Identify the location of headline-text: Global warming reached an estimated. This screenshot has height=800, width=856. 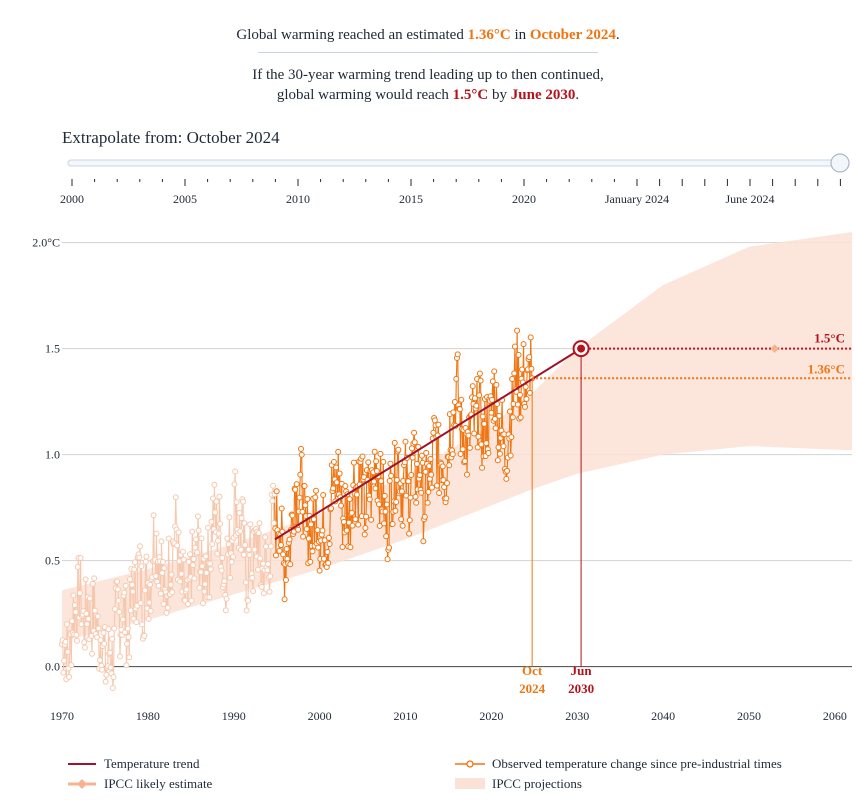
(352, 35).